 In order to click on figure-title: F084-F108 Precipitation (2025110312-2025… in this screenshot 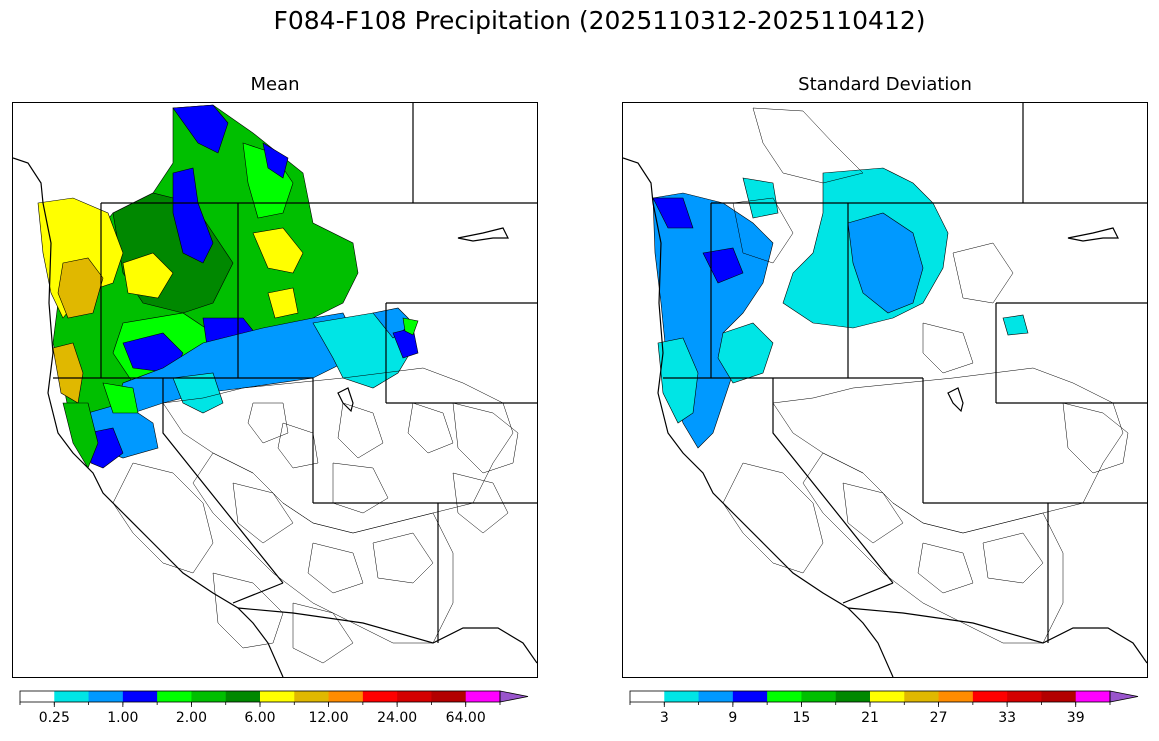, I will do `click(599, 20)`.